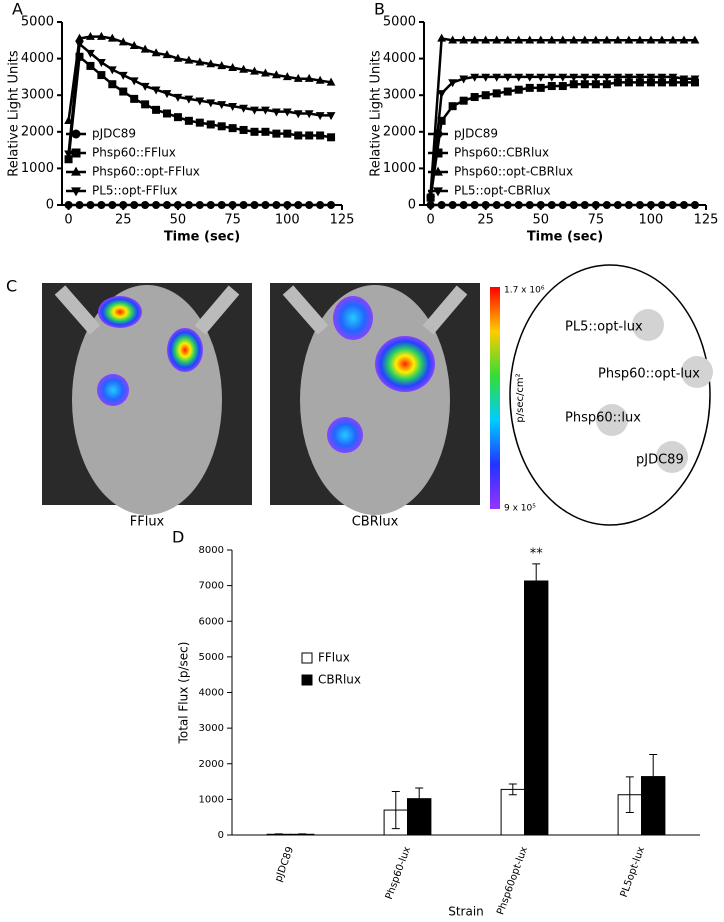 Image resolution: width=724 pixels, height=922 pixels. Describe the element at coordinates (146, 172) in the screenshot. I see `legend-label: Phsp60::opt-FFlux` at that location.